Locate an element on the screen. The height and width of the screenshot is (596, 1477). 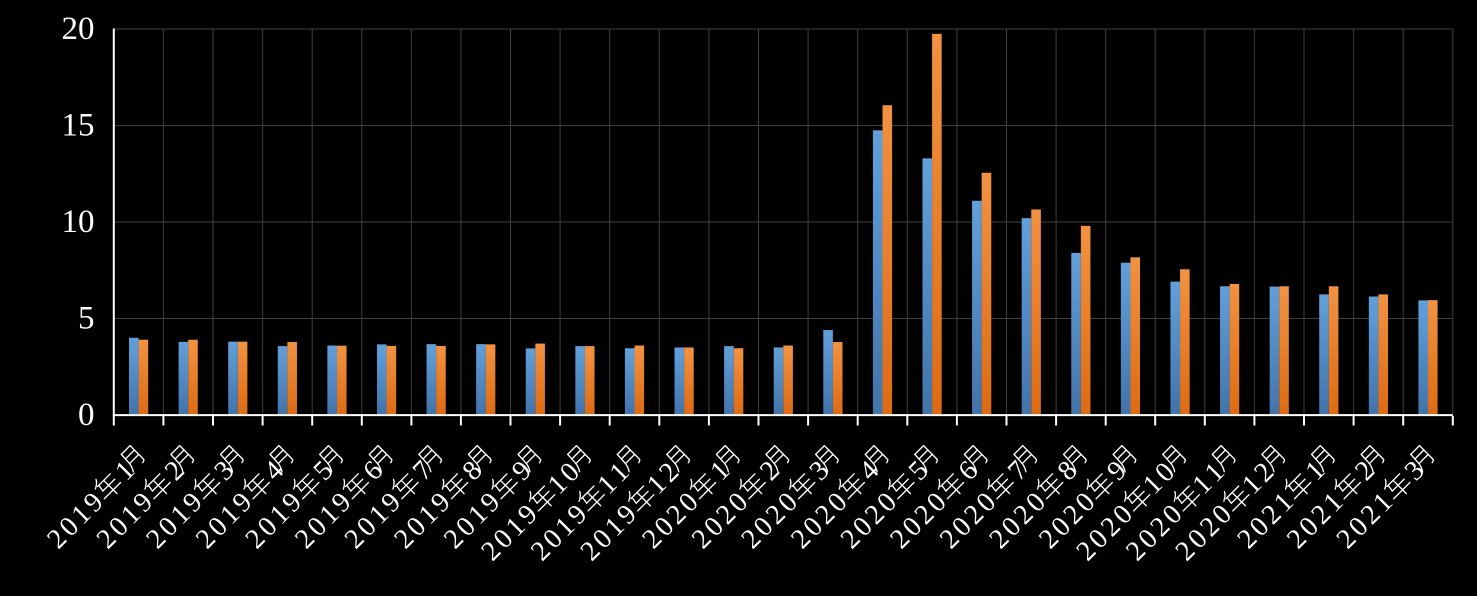
svg-text: 10 is located at coordinates (78, 222).